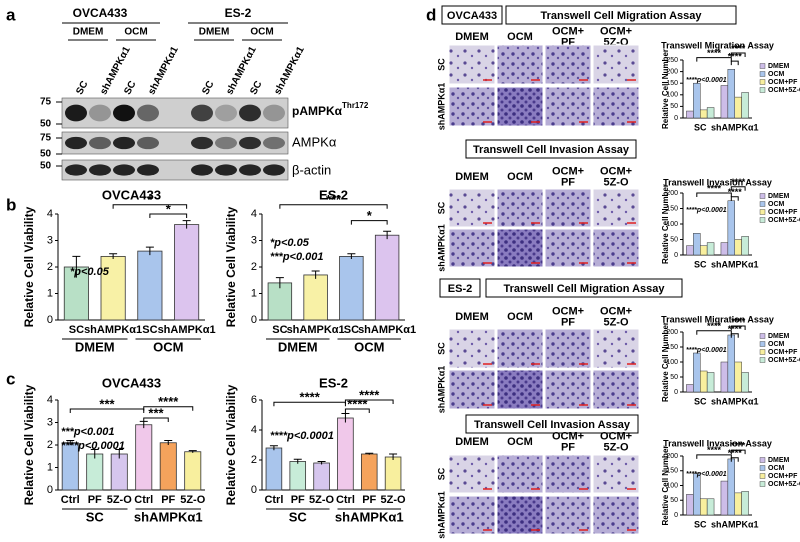 The height and width of the screenshot is (542, 800). What do you see at coordinates (50, 490) in the screenshot?
I see `y-tick-label: 0` at bounding box center [50, 490].